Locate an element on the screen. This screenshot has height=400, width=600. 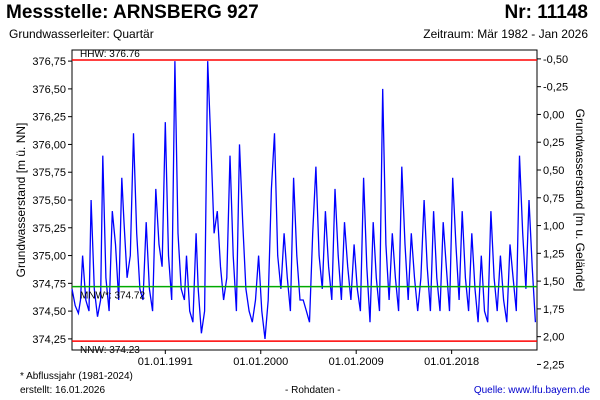
y-tick-label-left: 374,25 is located at coordinates (49, 340).